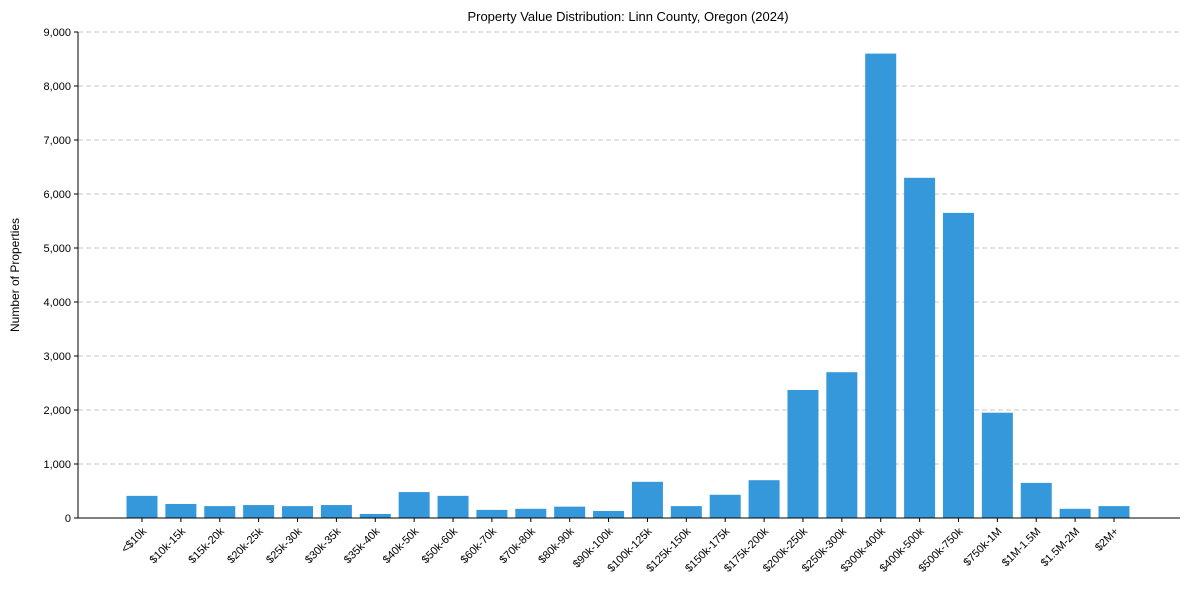 The height and width of the screenshot is (595, 1190). What do you see at coordinates (401, 545) in the screenshot?
I see `x-tick-label: $40k-50k` at bounding box center [401, 545].